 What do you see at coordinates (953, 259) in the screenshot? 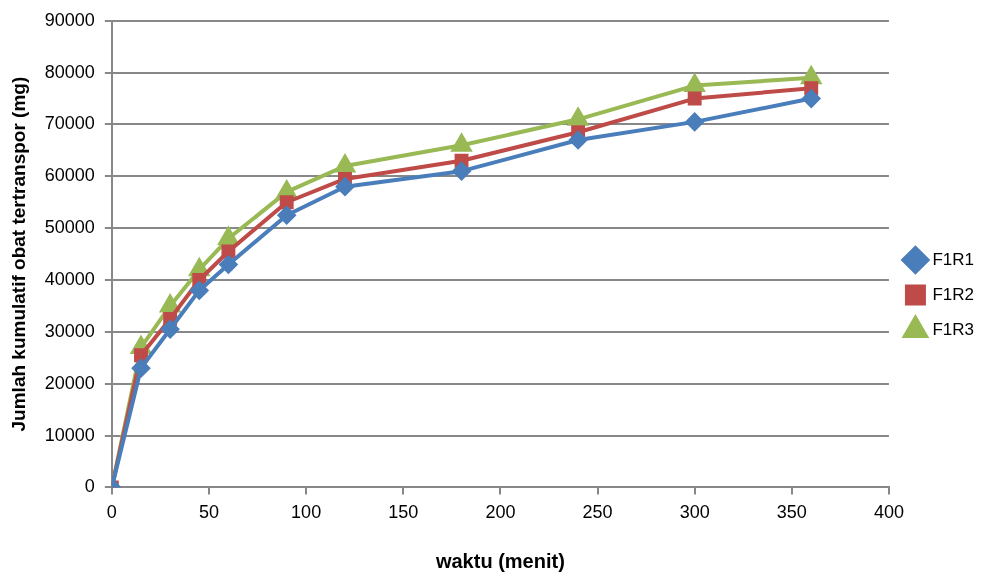
I see `legend-label: F1R1` at bounding box center [953, 259].